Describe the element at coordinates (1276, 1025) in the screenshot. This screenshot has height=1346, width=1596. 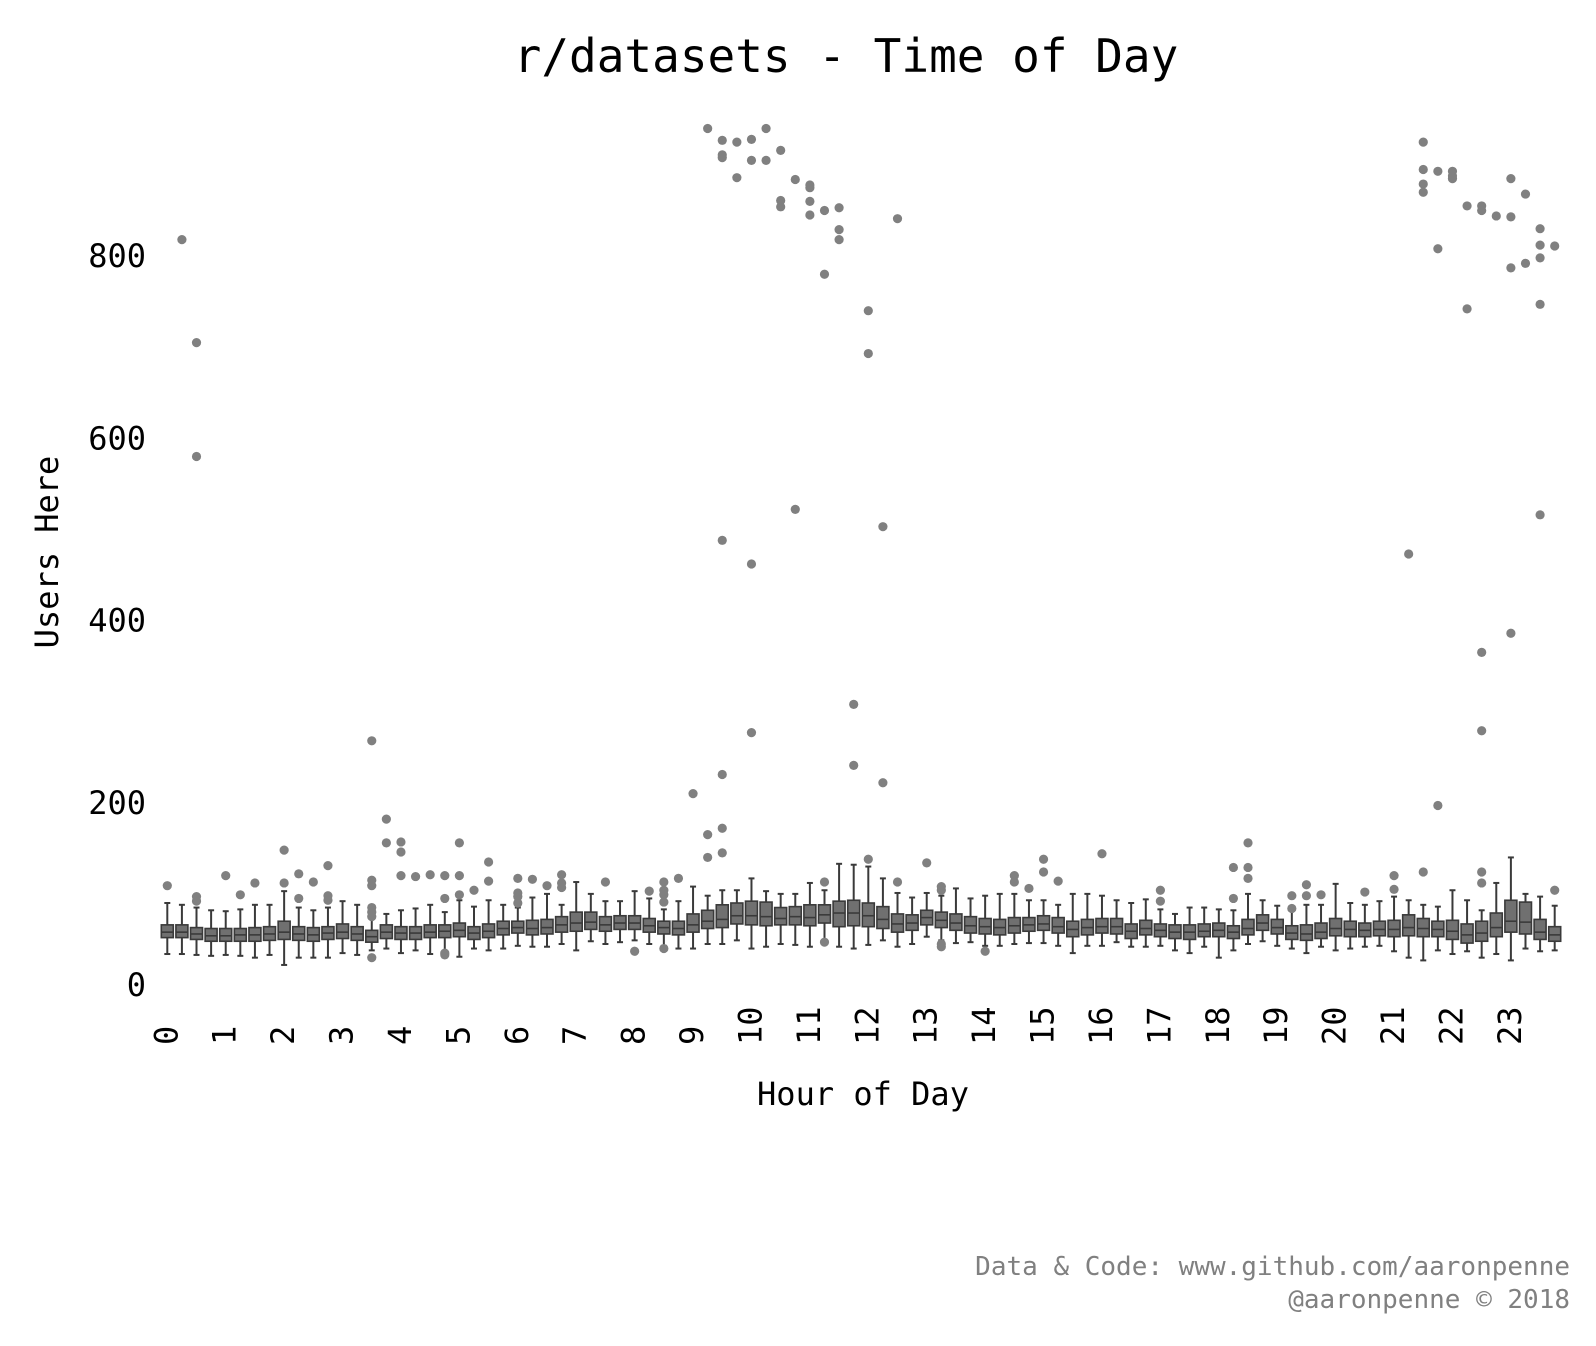
I see `x-tick-label: 19` at that location.